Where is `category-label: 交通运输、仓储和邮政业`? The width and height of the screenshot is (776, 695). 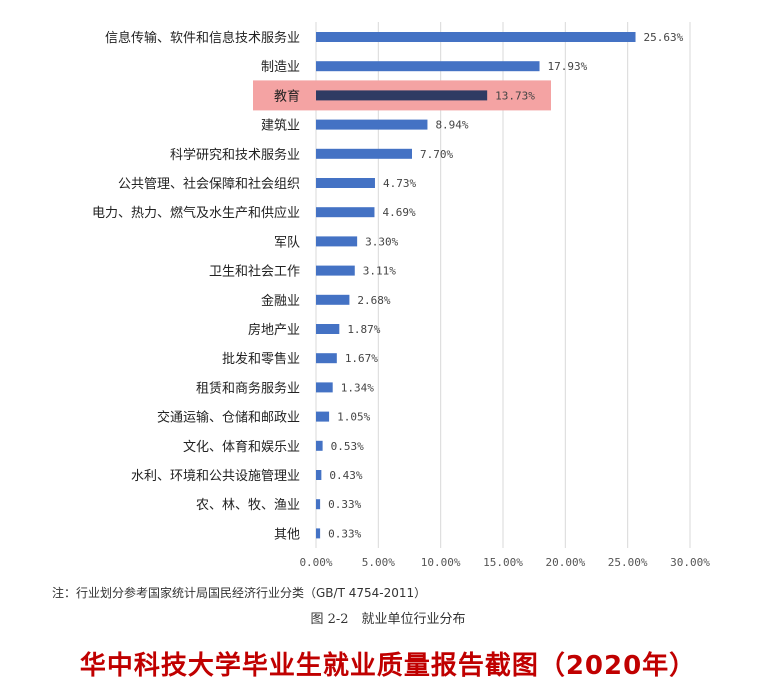 category-label: 交通运输、仓储和邮政业 is located at coordinates (228, 418).